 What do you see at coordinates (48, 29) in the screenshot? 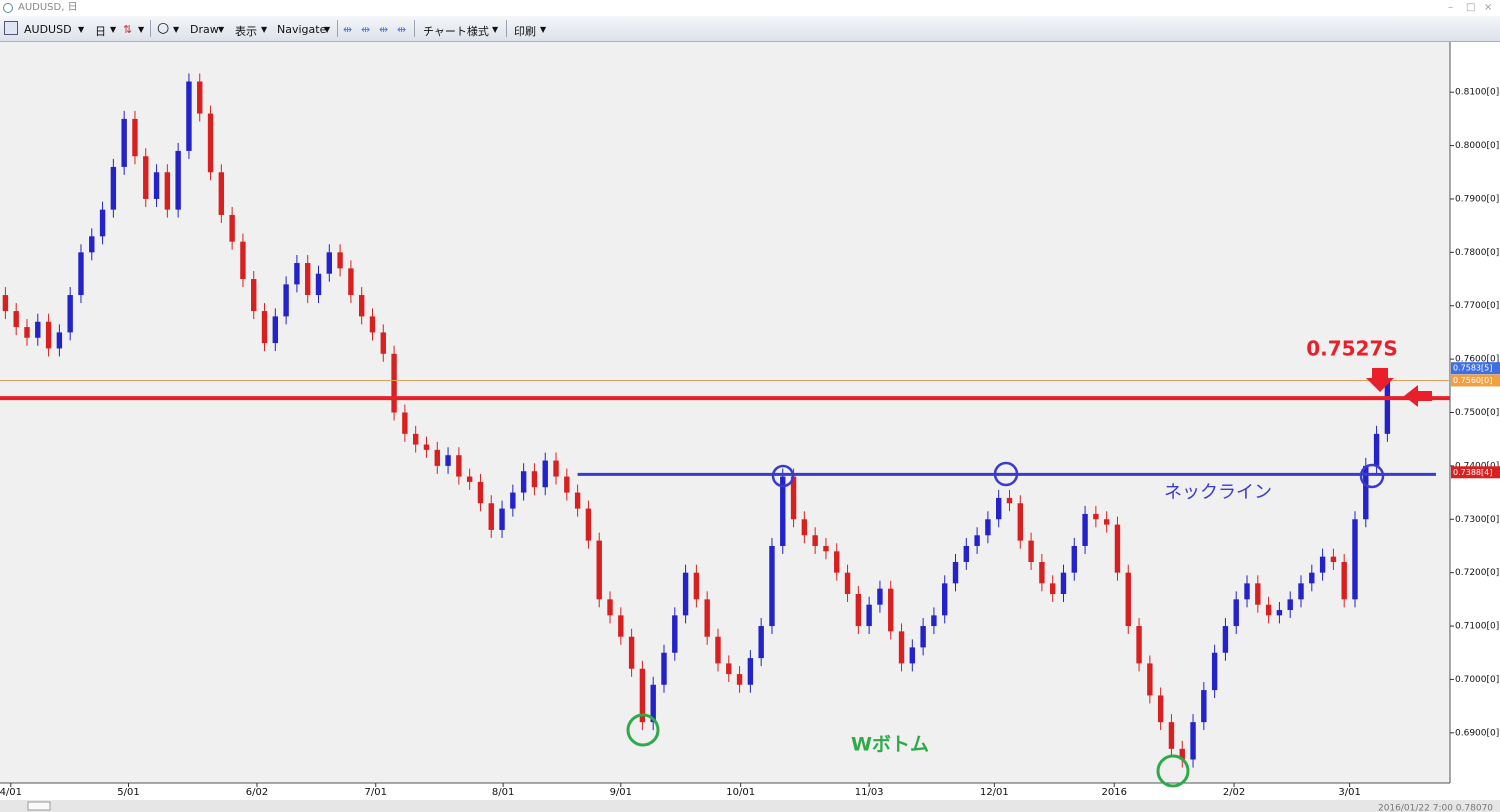
I see `symbol-select: AUDUSD` at bounding box center [48, 29].